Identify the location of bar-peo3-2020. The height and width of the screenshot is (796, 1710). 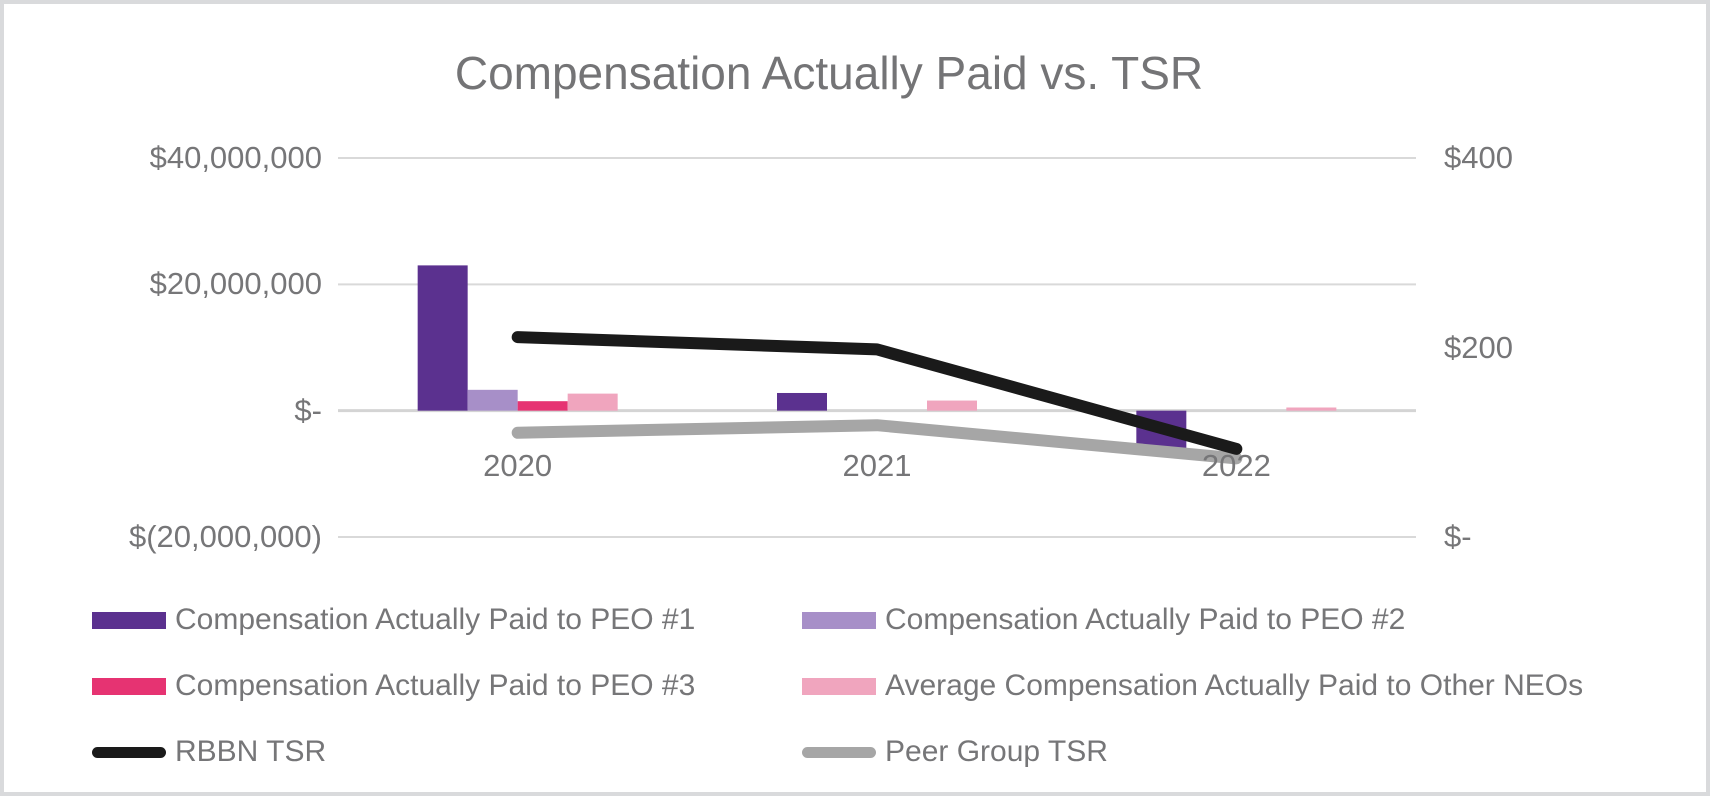
(542, 406).